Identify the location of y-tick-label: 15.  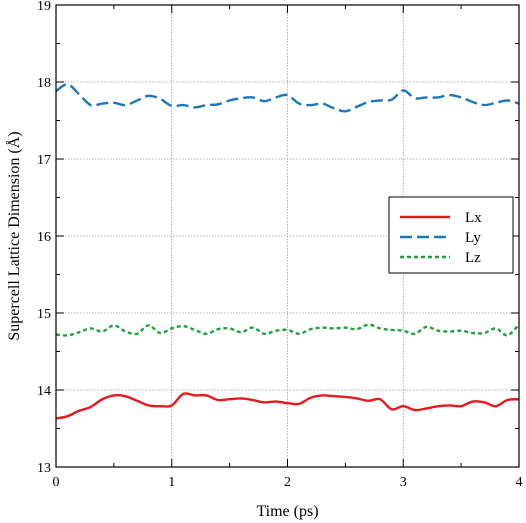
(44, 314).